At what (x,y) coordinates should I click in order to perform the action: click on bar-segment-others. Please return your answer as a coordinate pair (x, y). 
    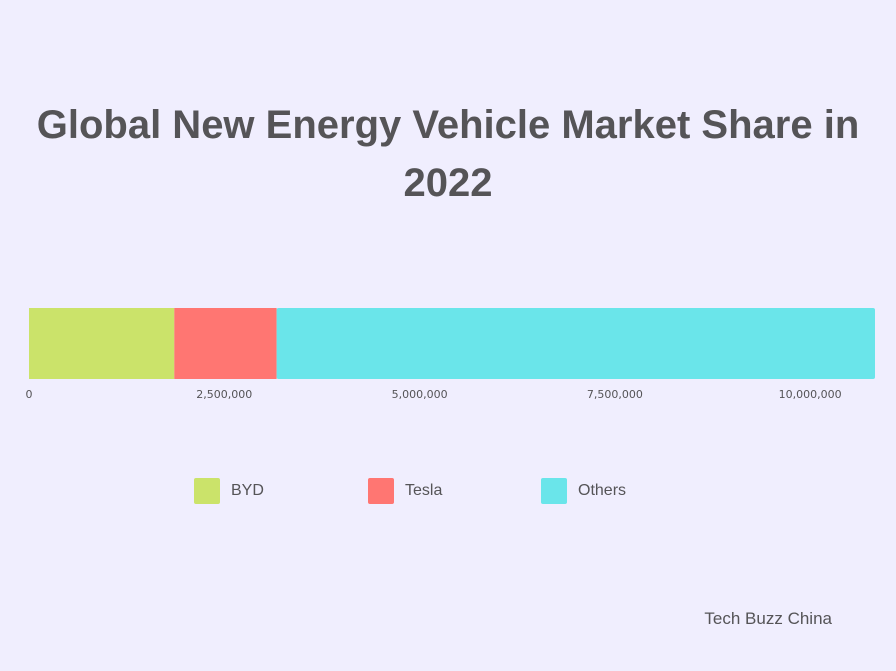
    Looking at the image, I should click on (576, 343).